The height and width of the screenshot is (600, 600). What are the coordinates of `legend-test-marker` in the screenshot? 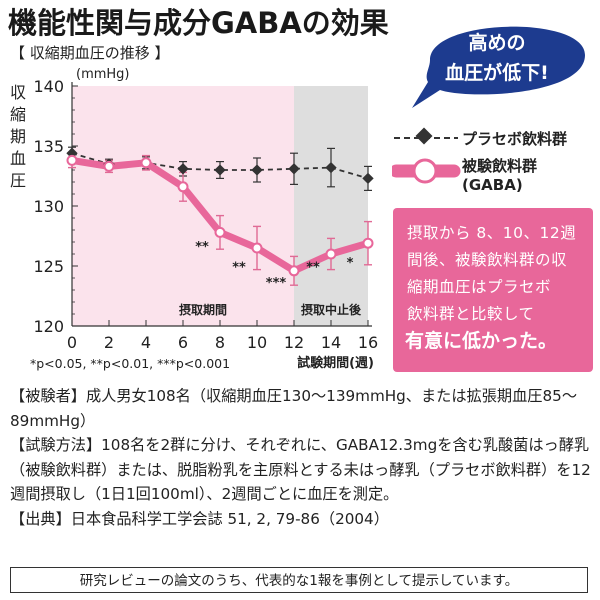 It's located at (425, 171).